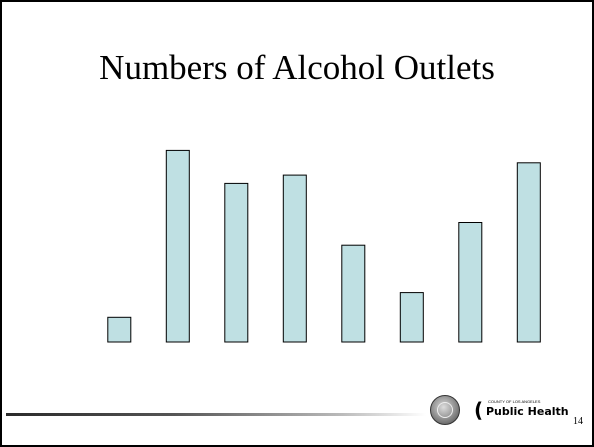 Image resolution: width=594 pixels, height=447 pixels. What do you see at coordinates (514, 401) in the screenshot?
I see `logo-county-text: COUNTY OF LOS ANGELES` at bounding box center [514, 401].